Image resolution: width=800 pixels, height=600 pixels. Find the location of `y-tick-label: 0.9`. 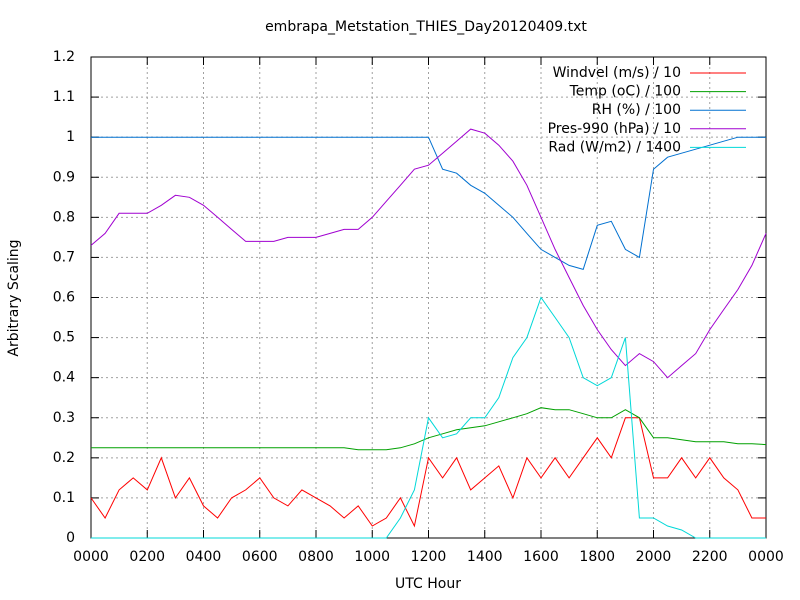

y-tick-label: 0.9 is located at coordinates (64, 177).